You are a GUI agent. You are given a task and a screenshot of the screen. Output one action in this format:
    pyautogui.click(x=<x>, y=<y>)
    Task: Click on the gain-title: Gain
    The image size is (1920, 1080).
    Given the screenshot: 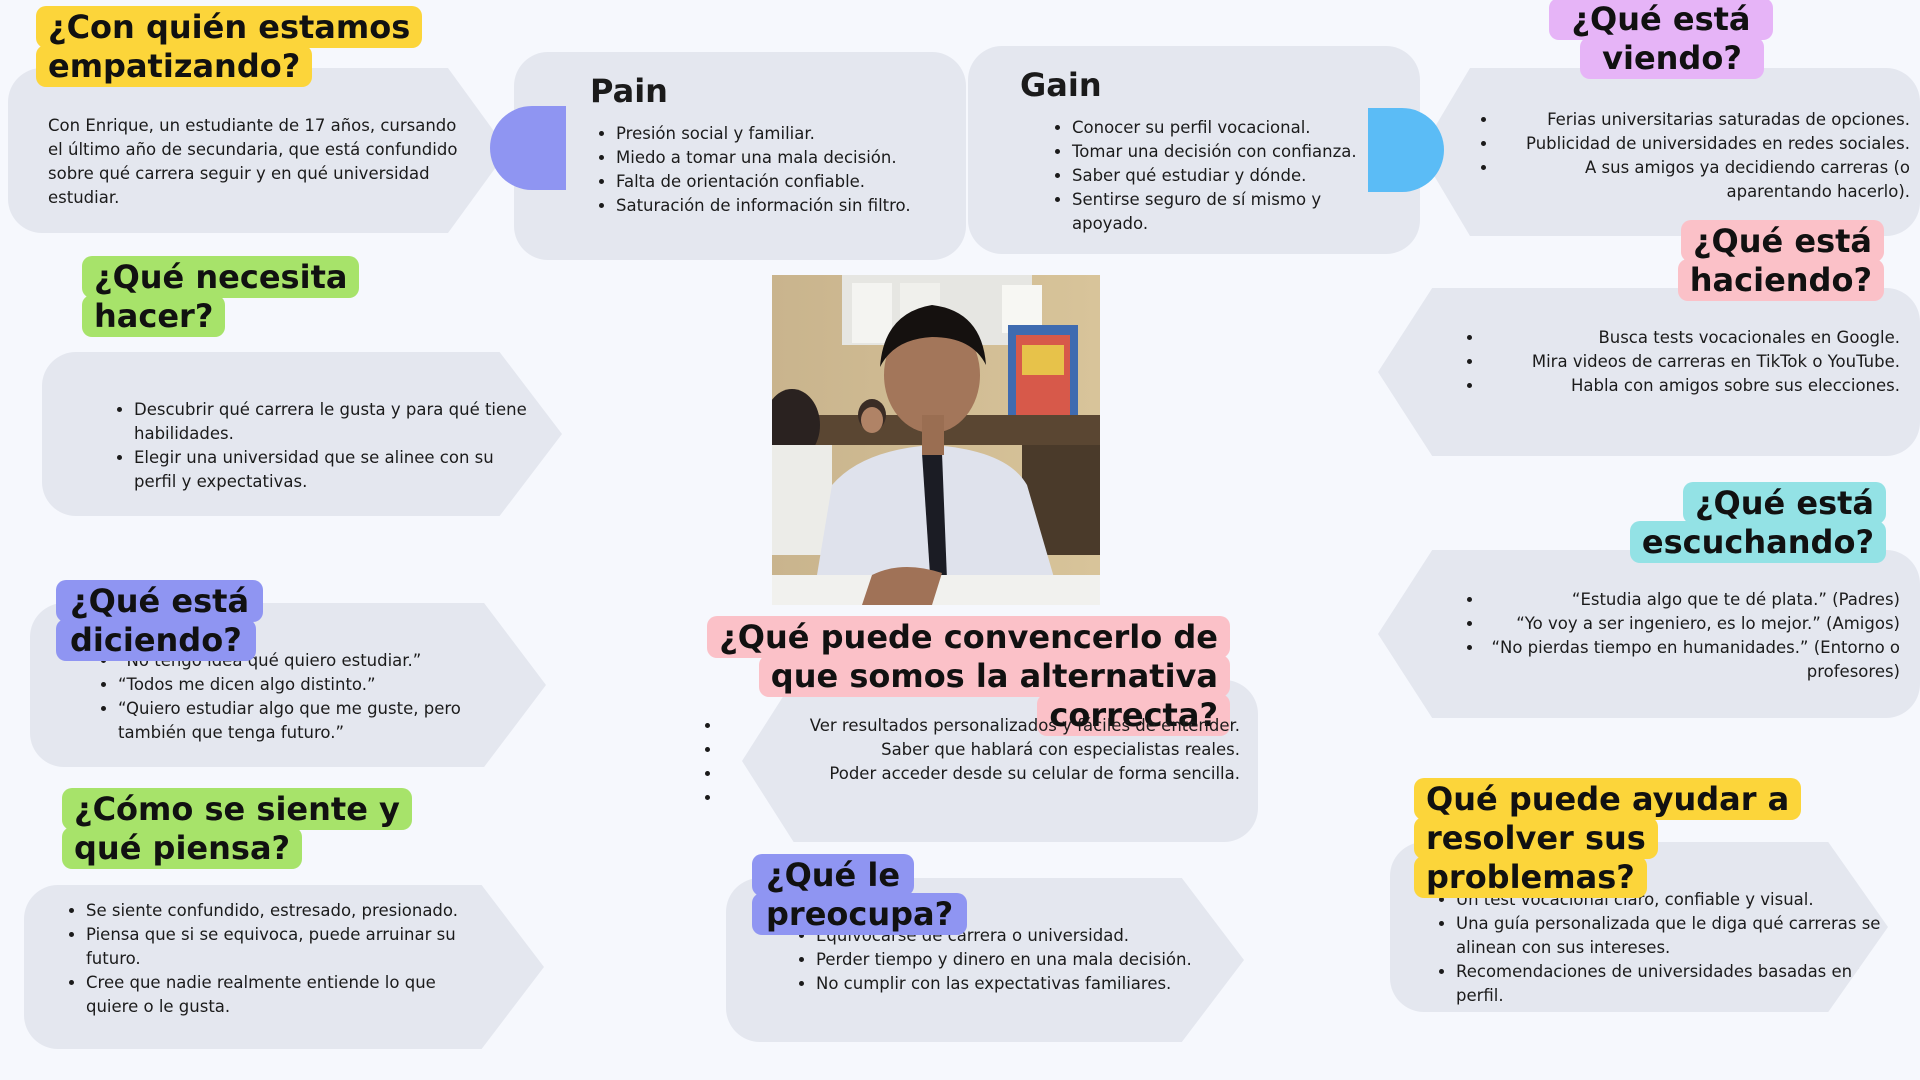 What is the action you would take?
    pyautogui.click(x=1061, y=85)
    